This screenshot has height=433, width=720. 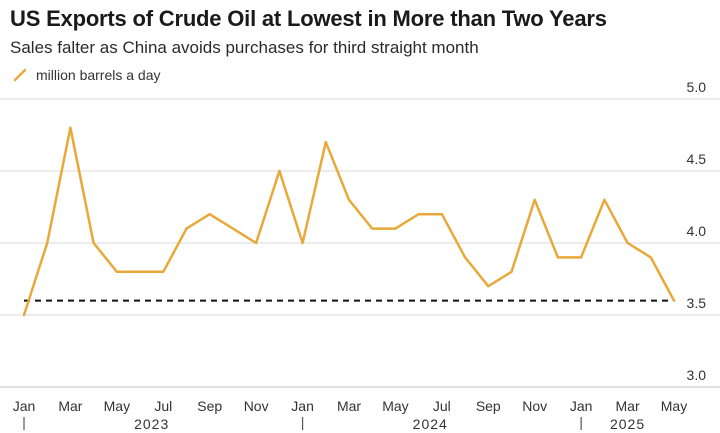 I want to click on year-label: 2023, so click(x=151, y=424).